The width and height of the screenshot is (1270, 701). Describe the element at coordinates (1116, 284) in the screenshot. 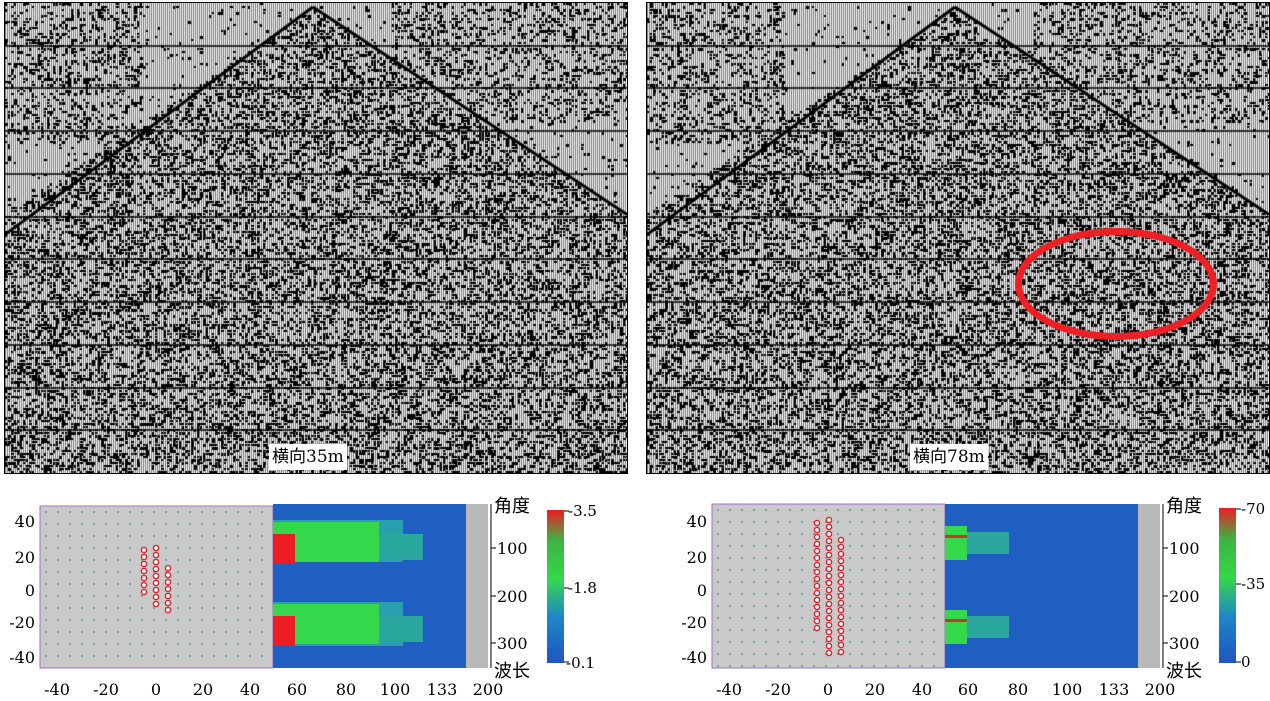

I see `highlight-circle-annotation` at that location.